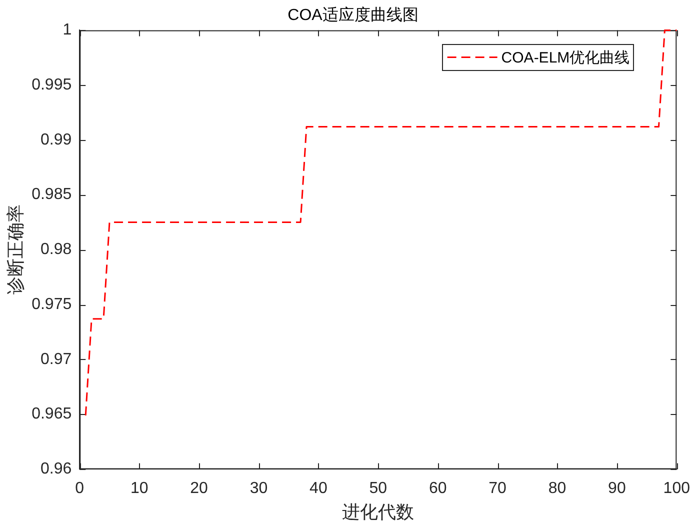 Image resolution: width=700 pixels, height=525 pixels. Describe the element at coordinates (52, 304) in the screenshot. I see `y-tick-label: 0.975` at that location.